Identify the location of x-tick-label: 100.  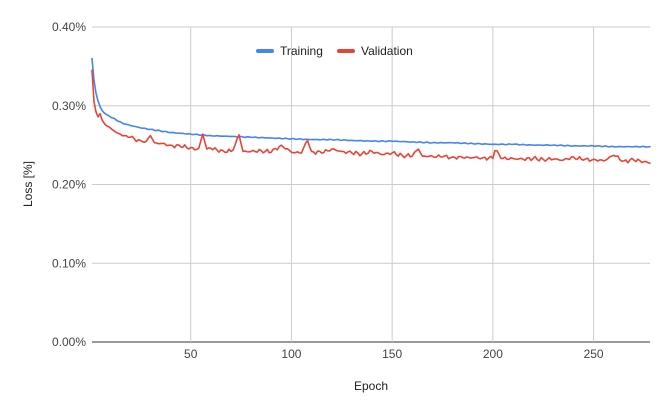
(291, 354).